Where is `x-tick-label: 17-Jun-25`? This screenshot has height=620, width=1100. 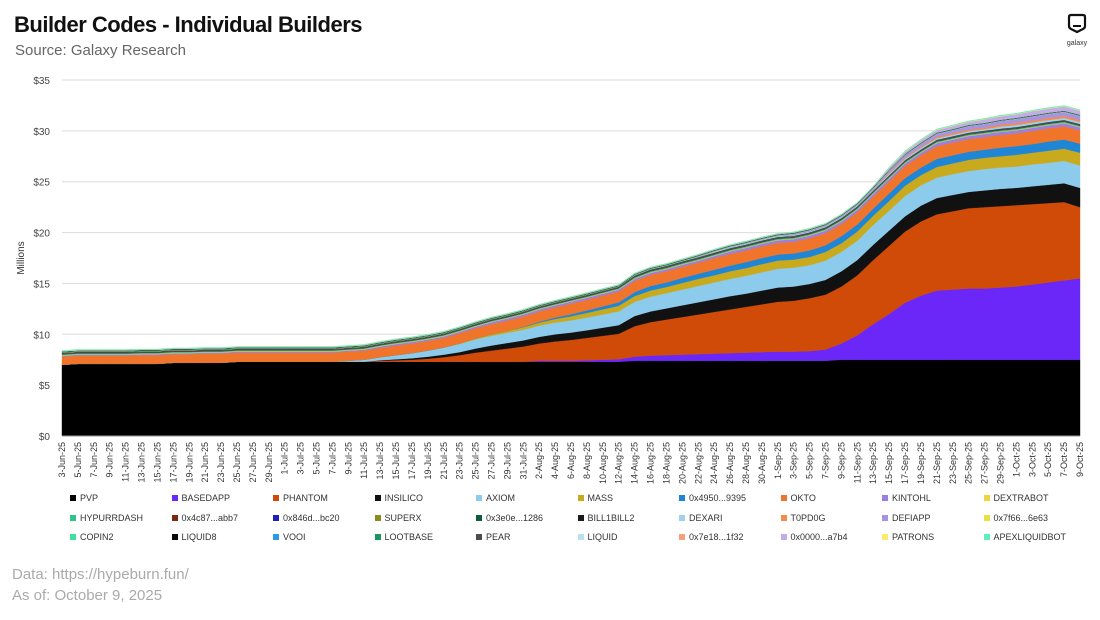 x-tick-label: 17-Jun-25 is located at coordinates (173, 462).